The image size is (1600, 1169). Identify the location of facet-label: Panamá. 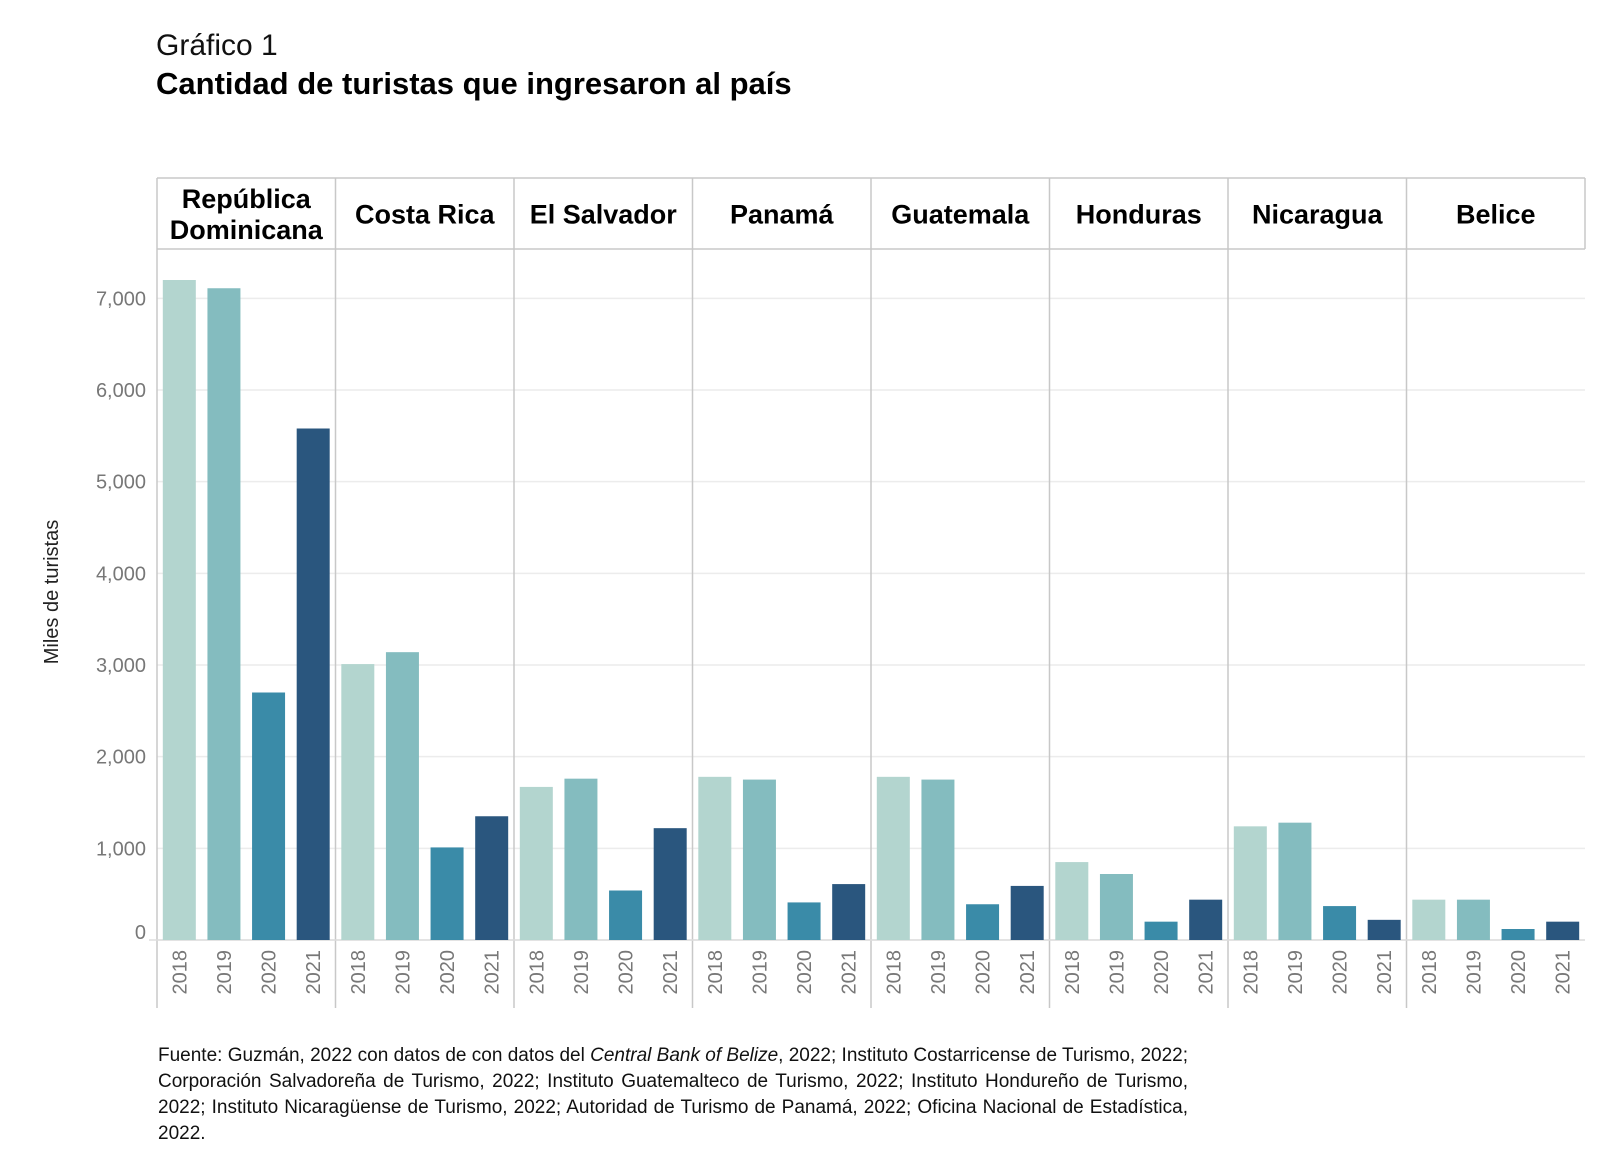
(782, 215).